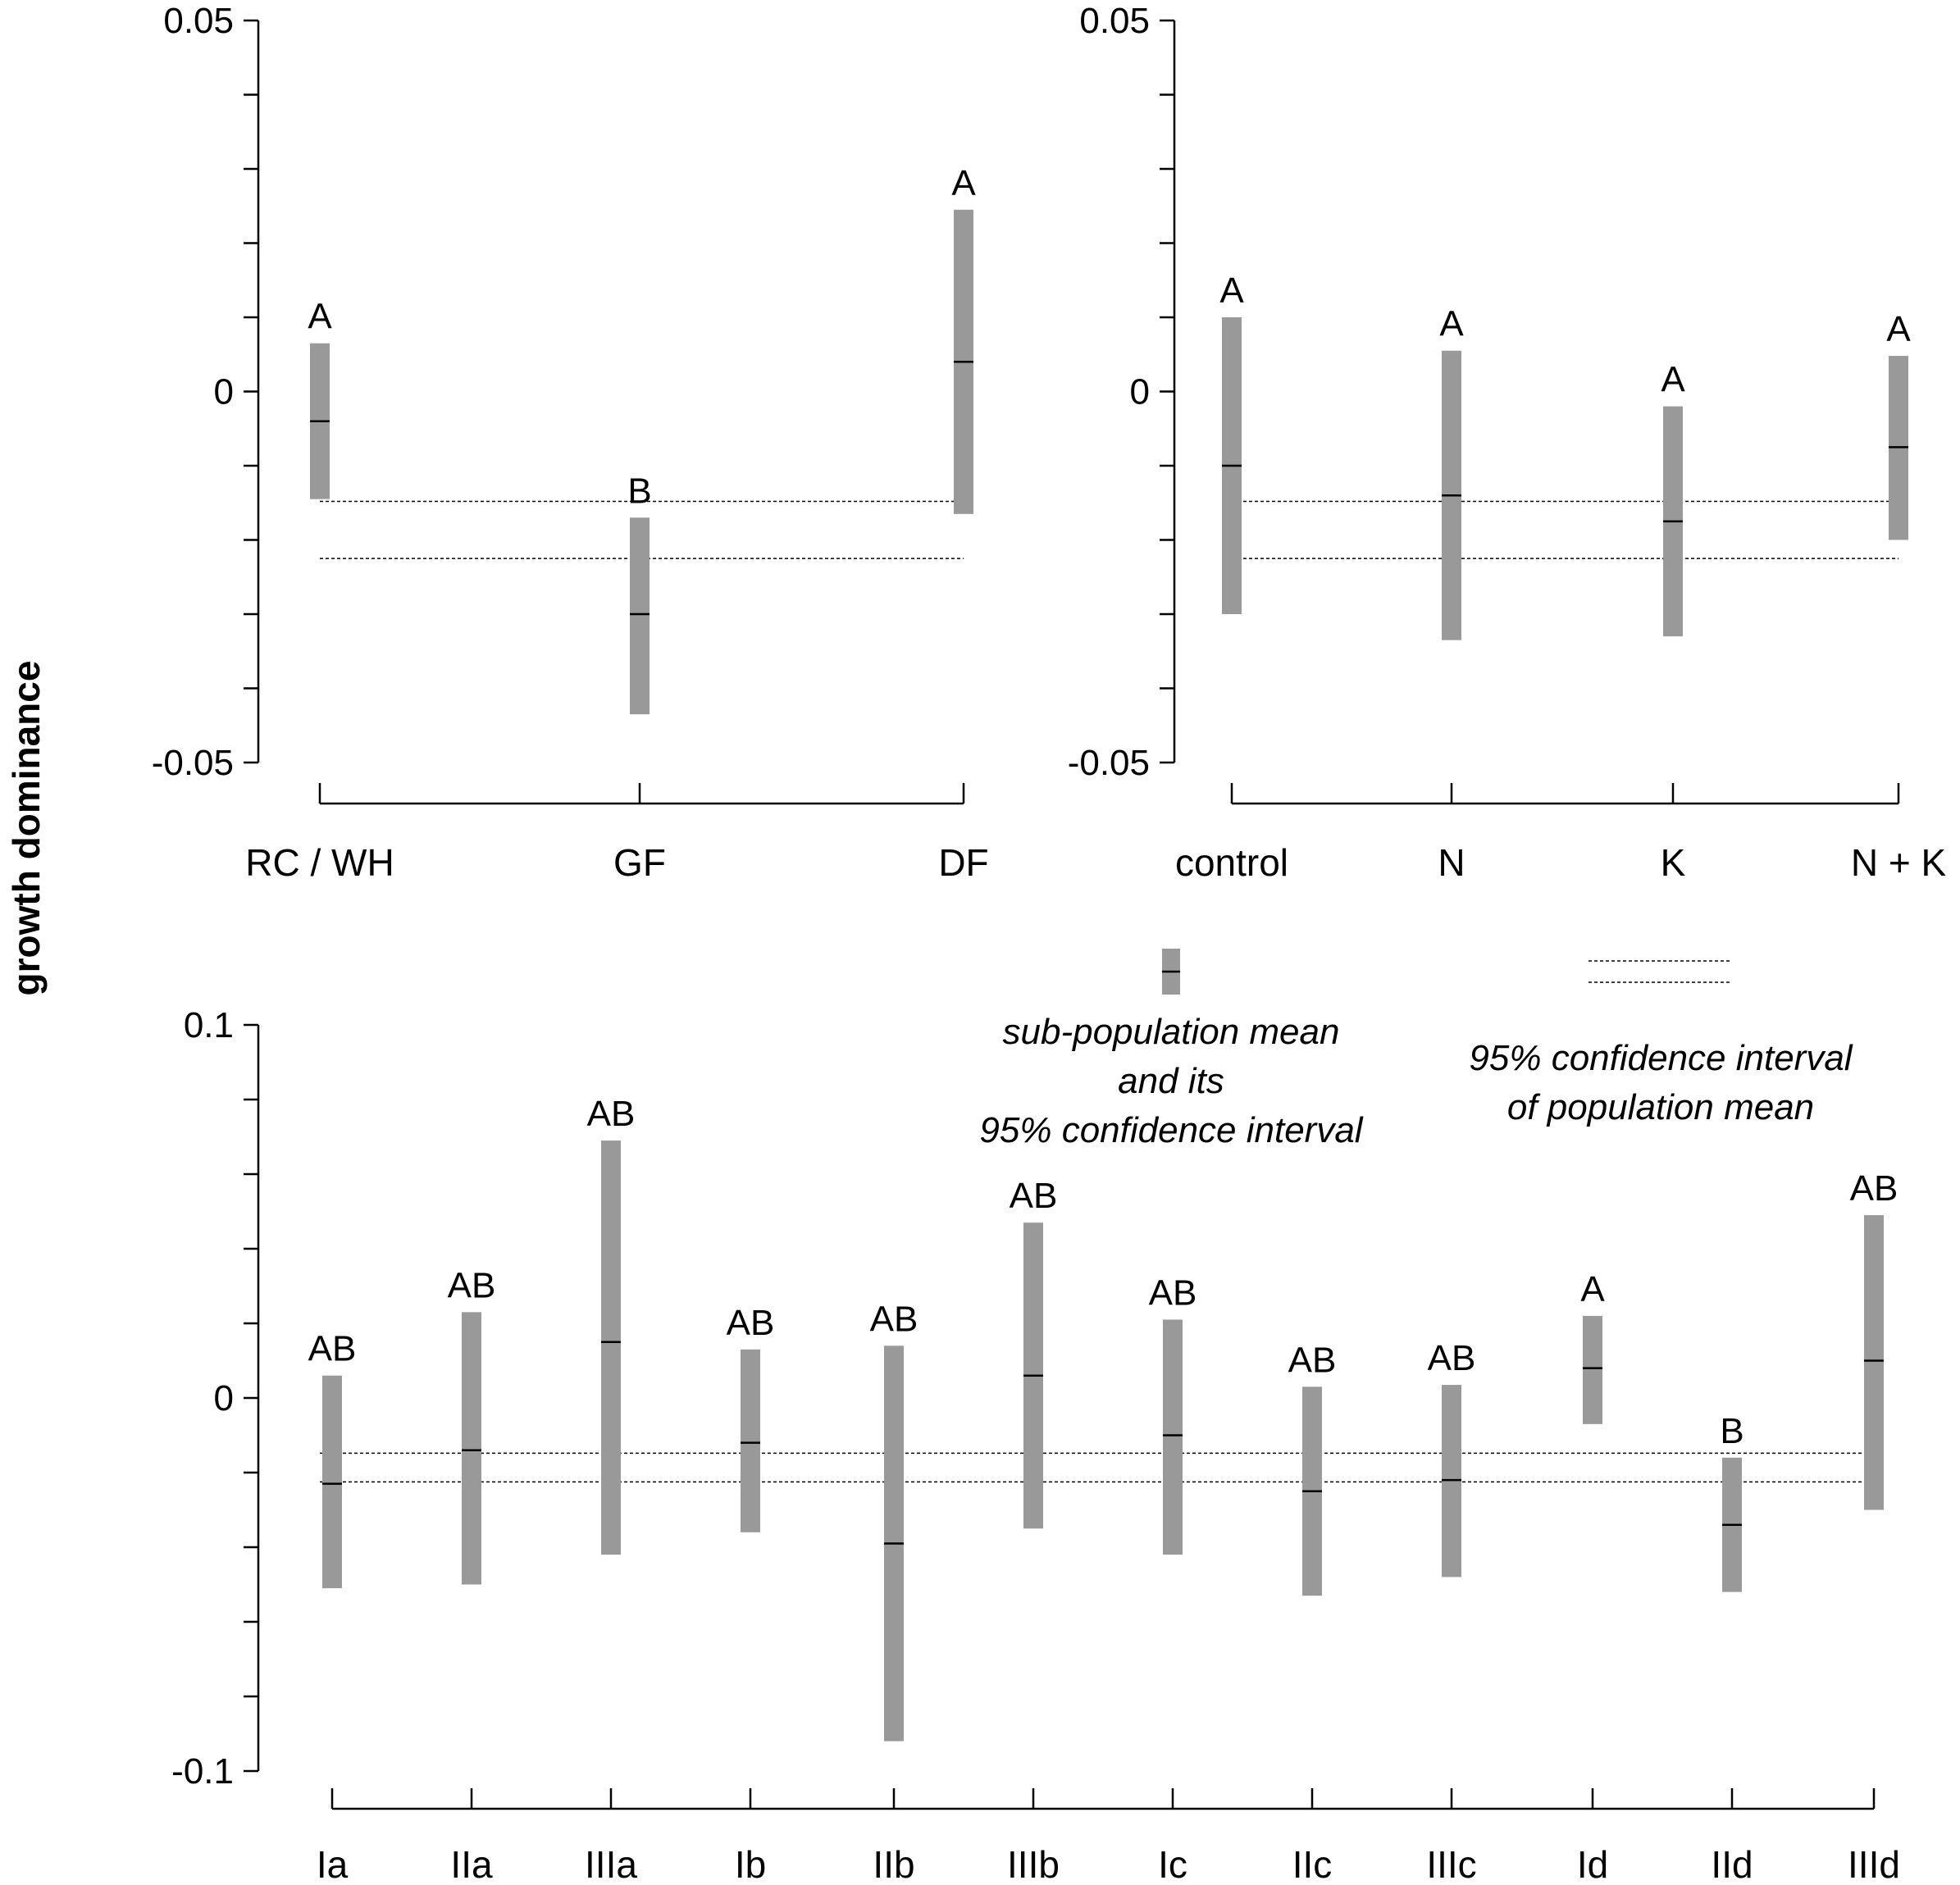 The image size is (1960, 1885). What do you see at coordinates (1171, 1130) in the screenshot?
I see `legend-sub-population-line-3: 95% confidence interval` at bounding box center [1171, 1130].